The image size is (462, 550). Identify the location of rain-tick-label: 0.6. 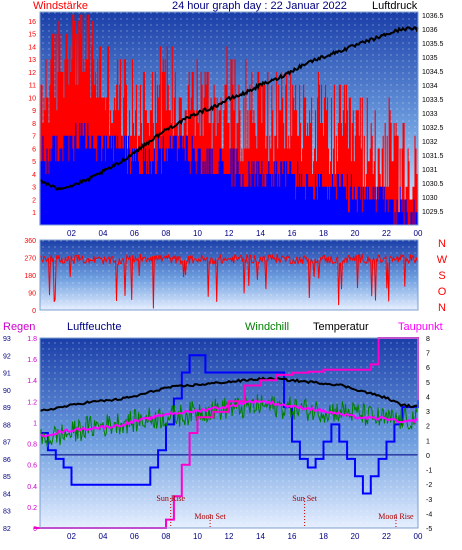
(32, 466).